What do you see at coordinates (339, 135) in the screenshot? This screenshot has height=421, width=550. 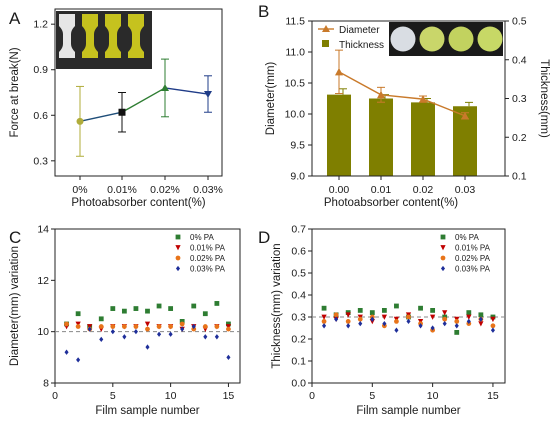 I see `thickness-bar` at bounding box center [339, 135].